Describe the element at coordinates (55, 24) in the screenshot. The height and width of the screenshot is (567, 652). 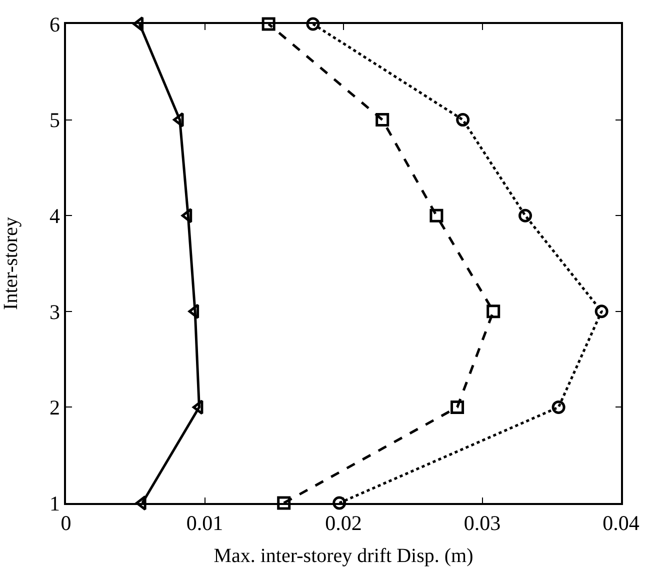
I see `y-tick-label: 6` at that location.